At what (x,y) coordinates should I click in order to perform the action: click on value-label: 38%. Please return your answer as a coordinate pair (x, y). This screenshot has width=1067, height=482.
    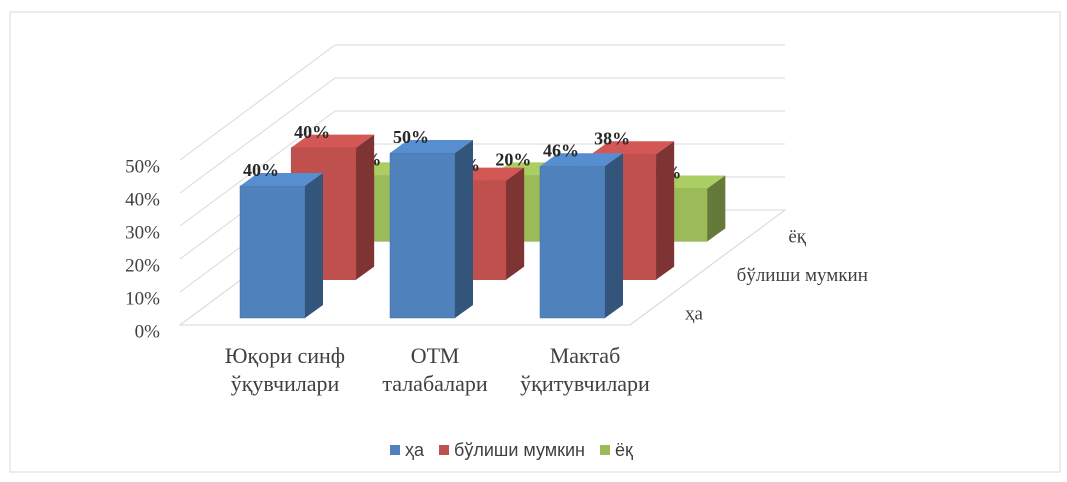
    Looking at the image, I should click on (612, 138).